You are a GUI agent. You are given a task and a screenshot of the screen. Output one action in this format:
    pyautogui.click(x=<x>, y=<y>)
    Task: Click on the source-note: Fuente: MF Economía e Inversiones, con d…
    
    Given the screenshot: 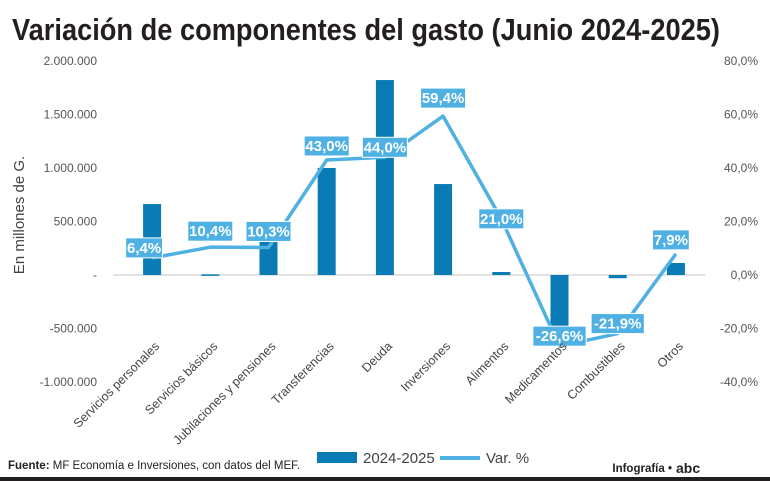 What is the action you would take?
    pyautogui.click(x=154, y=466)
    